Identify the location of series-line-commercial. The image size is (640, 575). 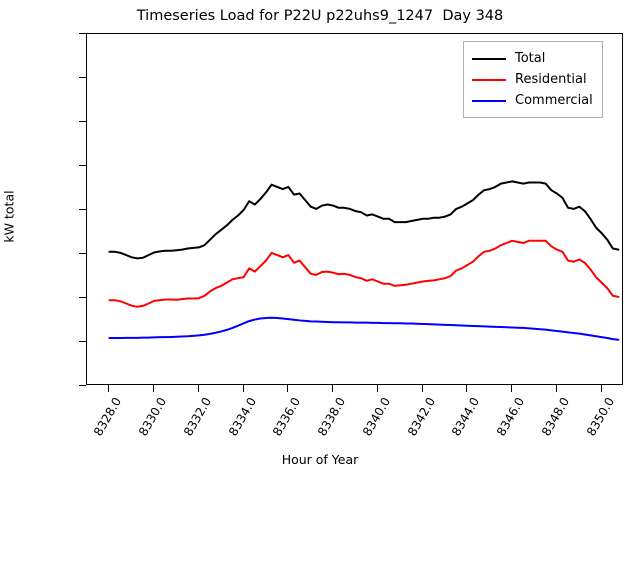
(364, 328).